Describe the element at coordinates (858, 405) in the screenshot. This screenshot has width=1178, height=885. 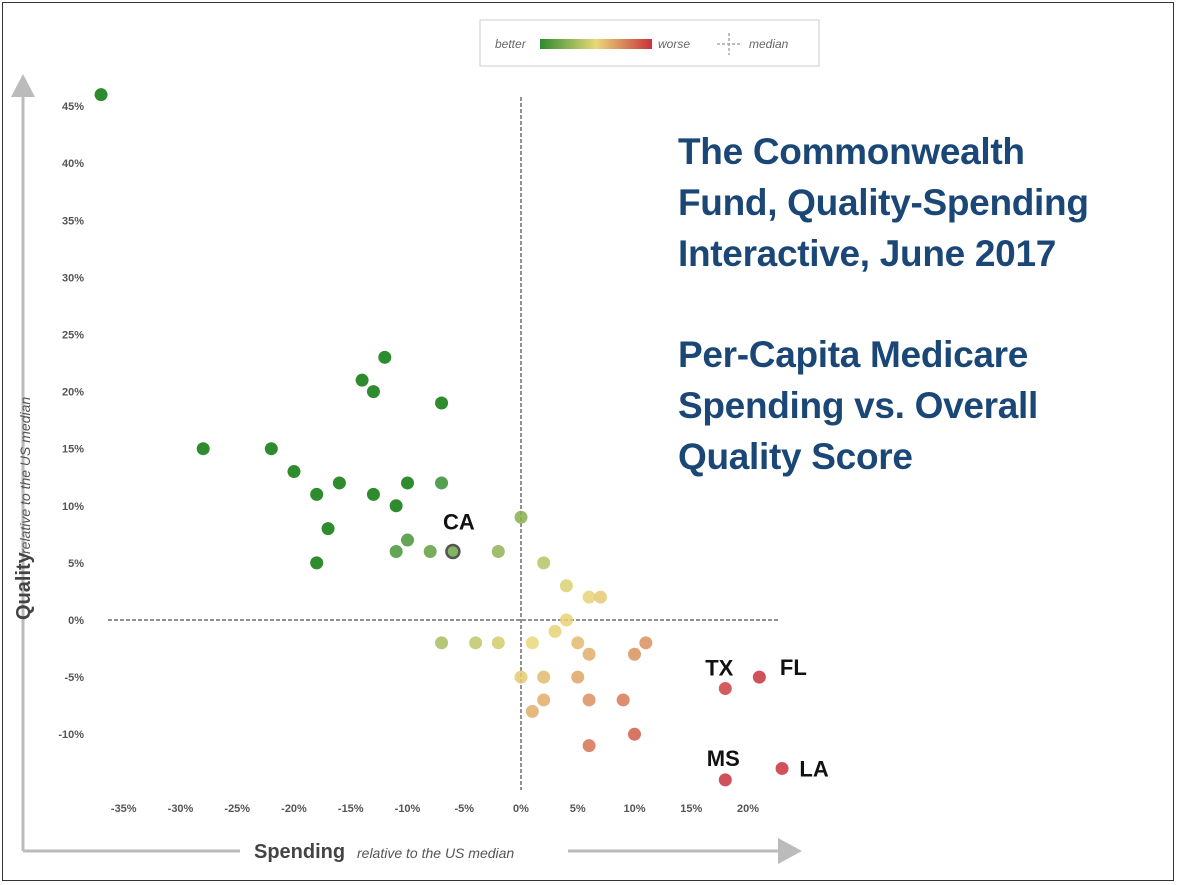
I see `subtitle-line: Spending vs. Overall` at that location.